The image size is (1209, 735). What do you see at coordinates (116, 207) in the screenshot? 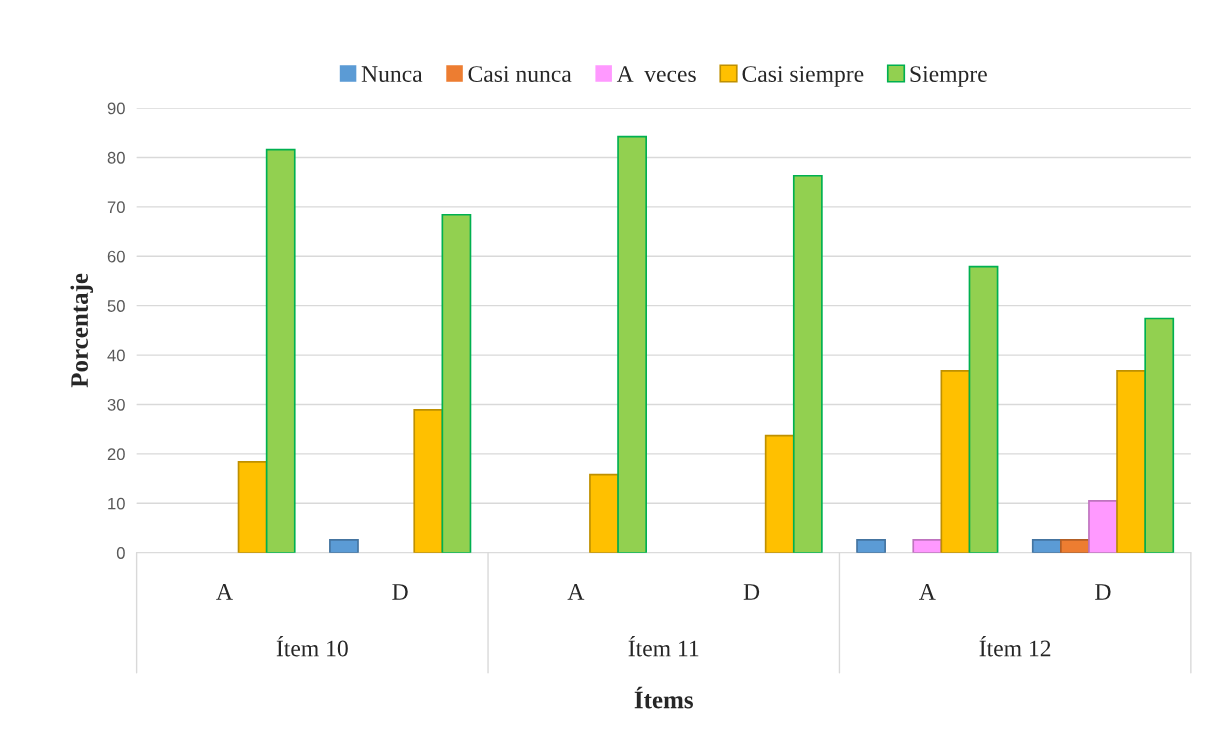
I see `y-tick-label: 70` at bounding box center [116, 207].